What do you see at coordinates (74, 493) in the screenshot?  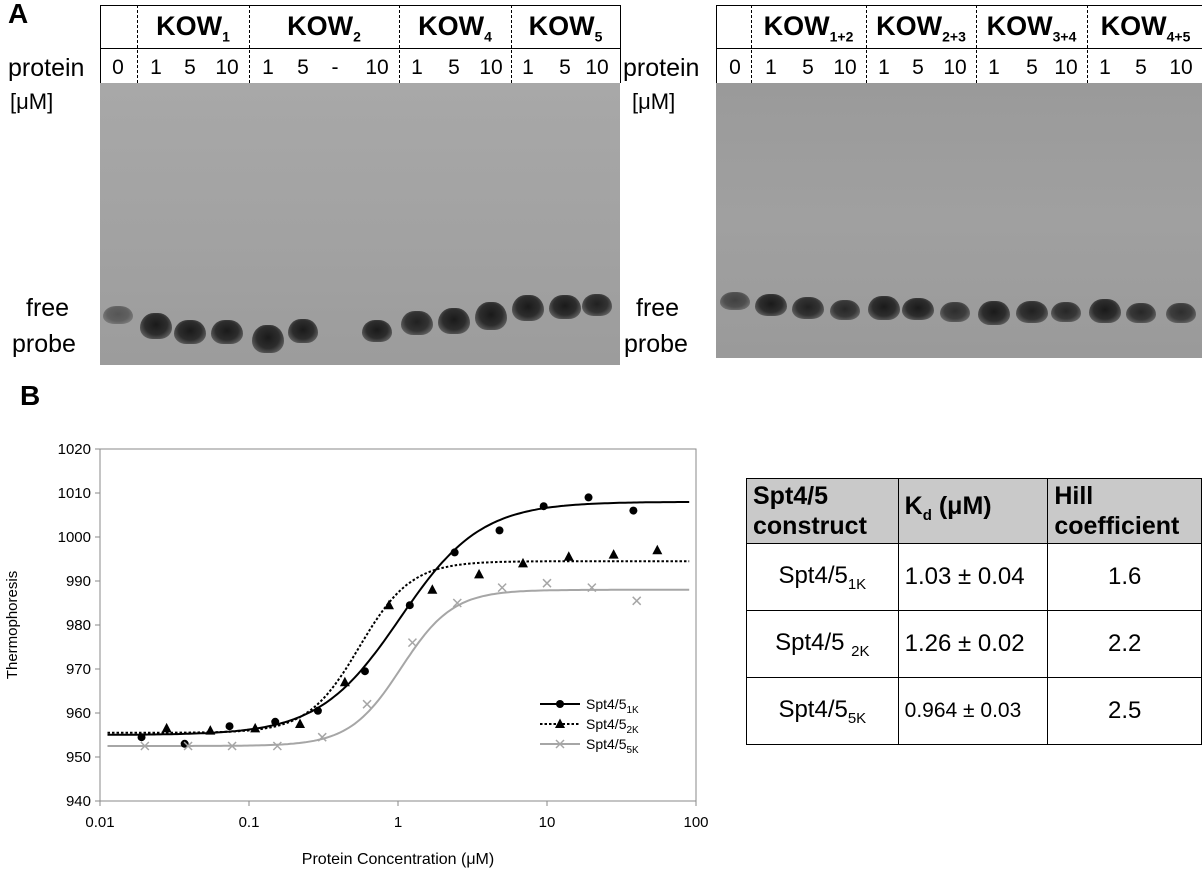 I see `y-tick-label: 1010` at bounding box center [74, 493].